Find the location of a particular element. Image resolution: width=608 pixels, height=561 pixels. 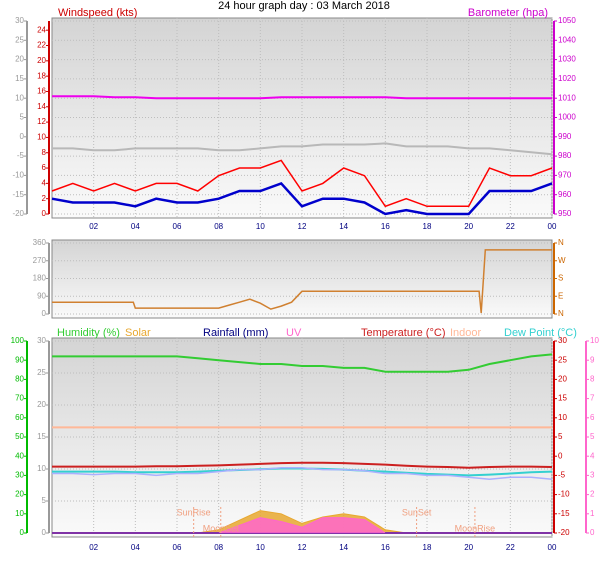

chart-title: 24 hour graph day : 03 March 2018 is located at coordinates (304, 6).